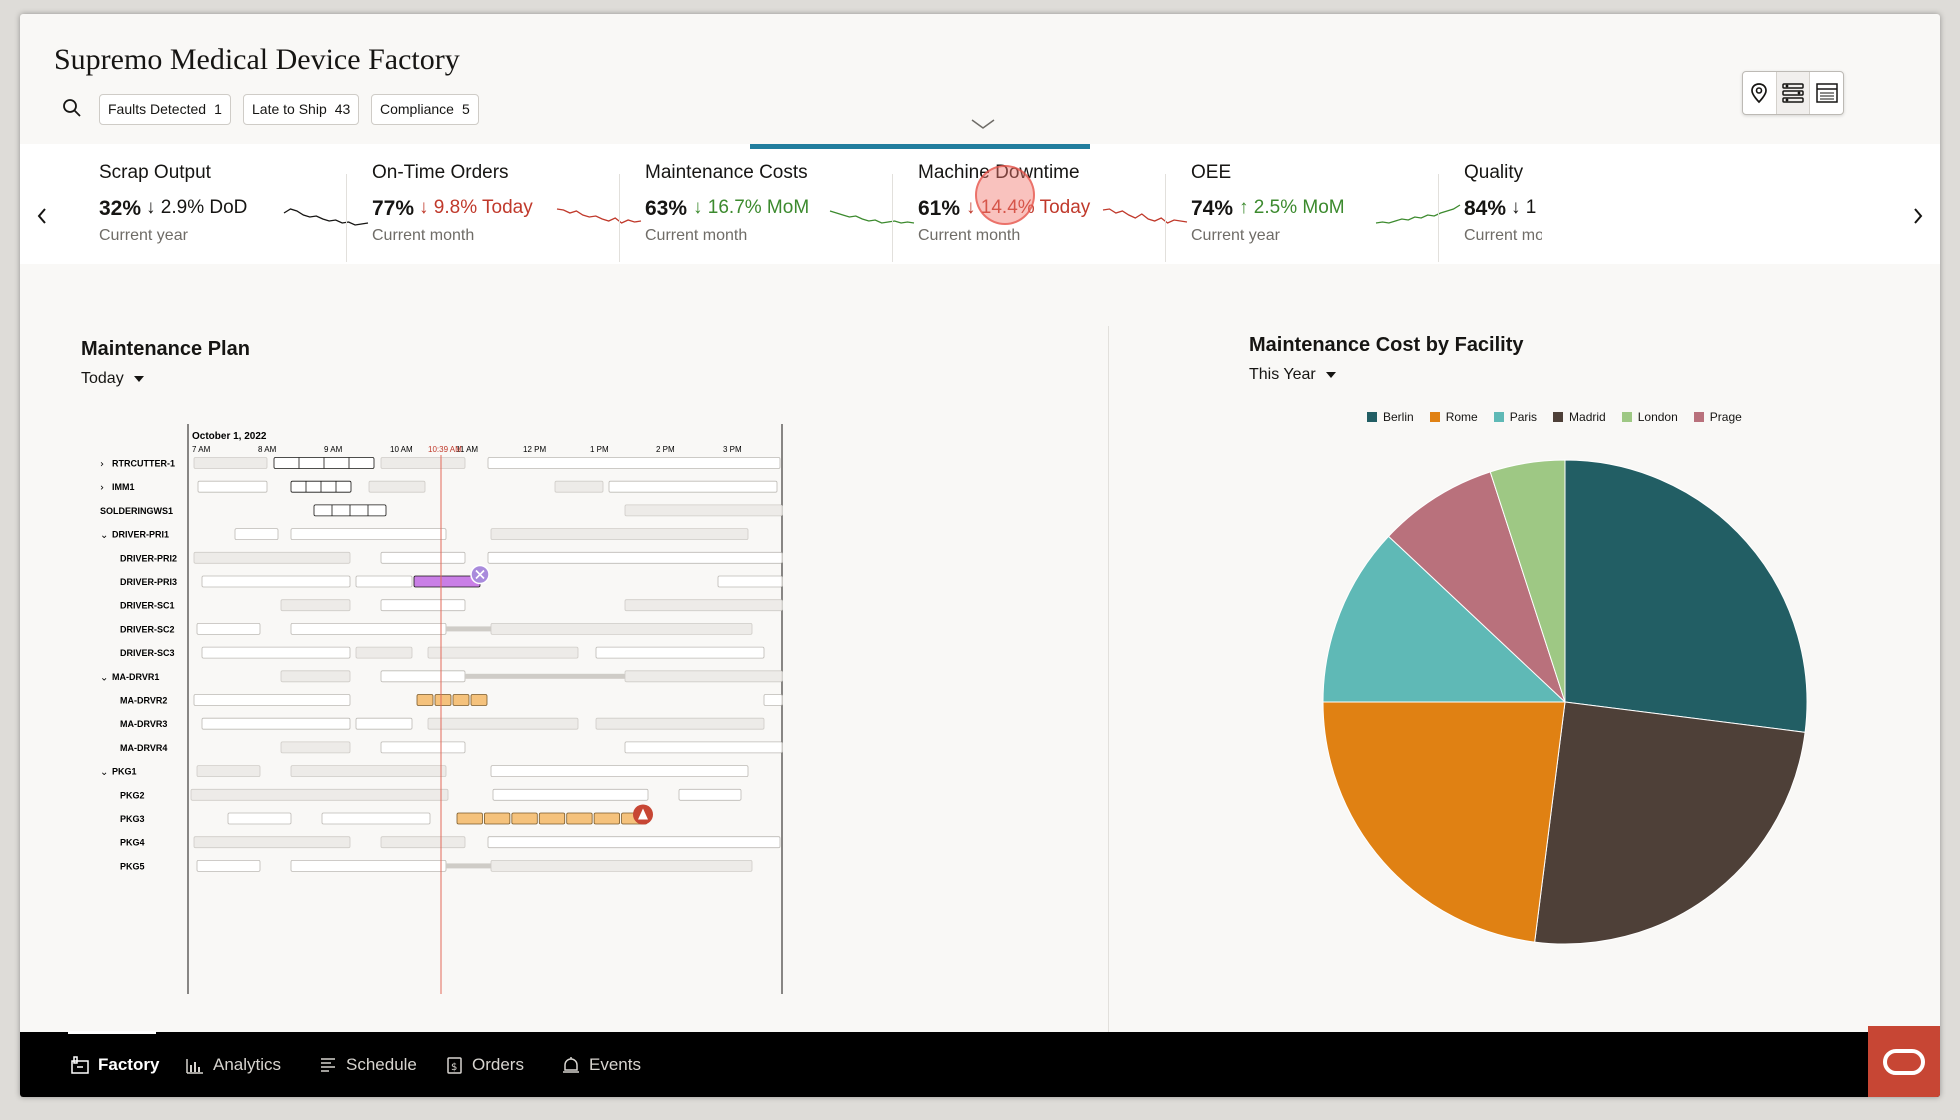  Describe the element at coordinates (1793, 93) in the screenshot. I see `list-view-button` at that location.